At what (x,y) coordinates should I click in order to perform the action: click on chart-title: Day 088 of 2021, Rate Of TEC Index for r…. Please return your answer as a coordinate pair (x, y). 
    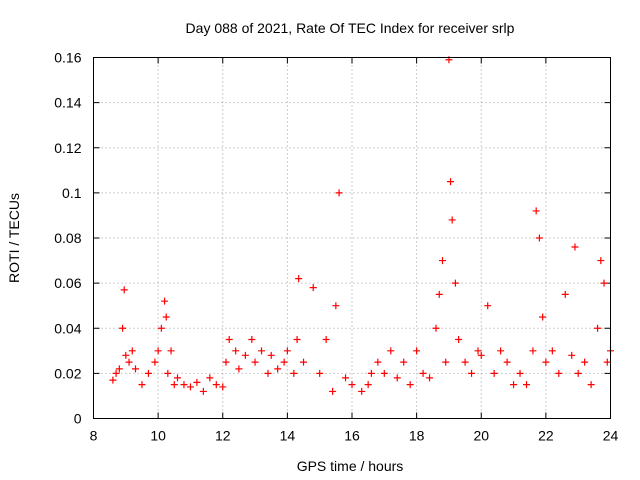
    Looking at the image, I should click on (350, 28).